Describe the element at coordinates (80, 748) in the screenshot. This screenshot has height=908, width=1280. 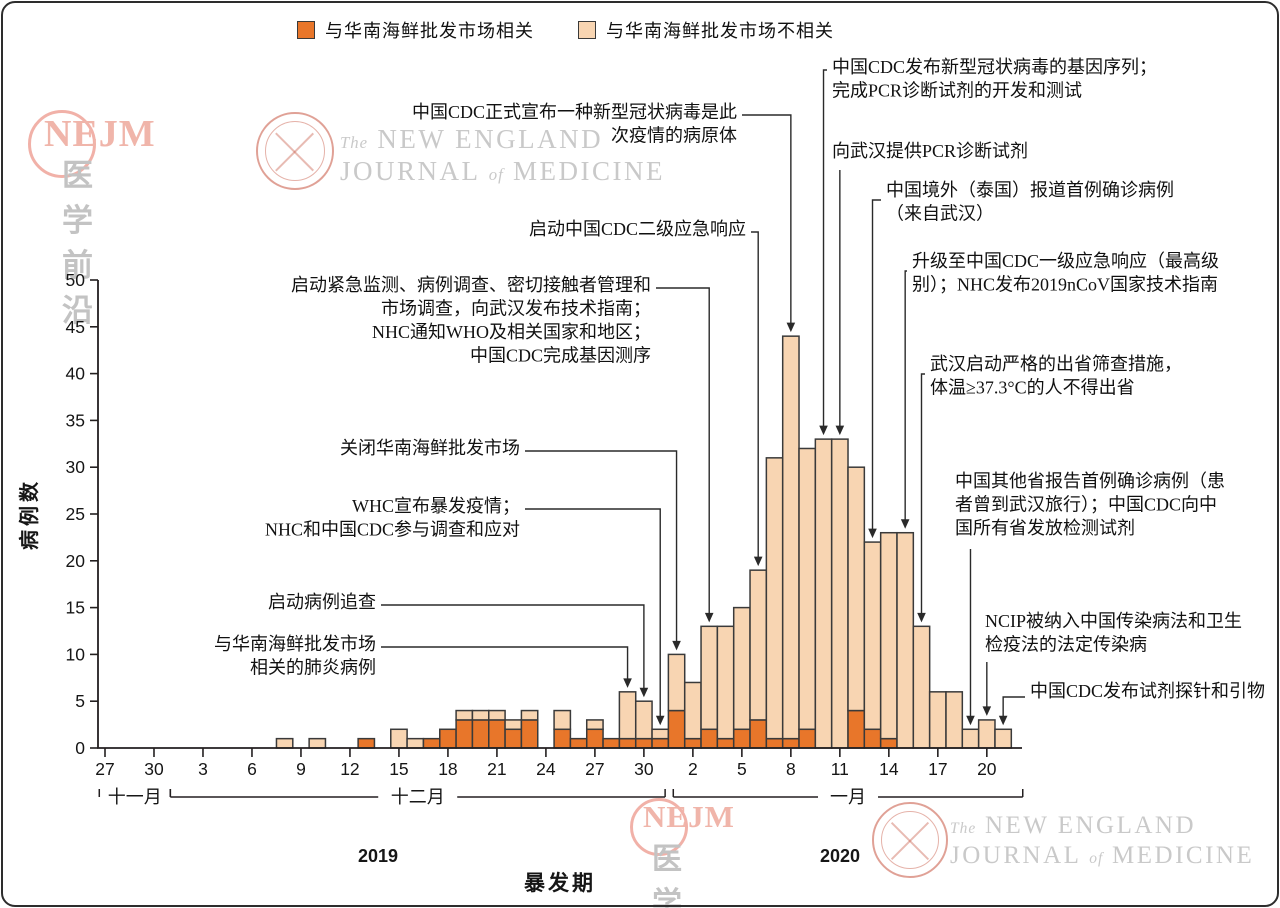
I see `y-tick-label: 0` at that location.